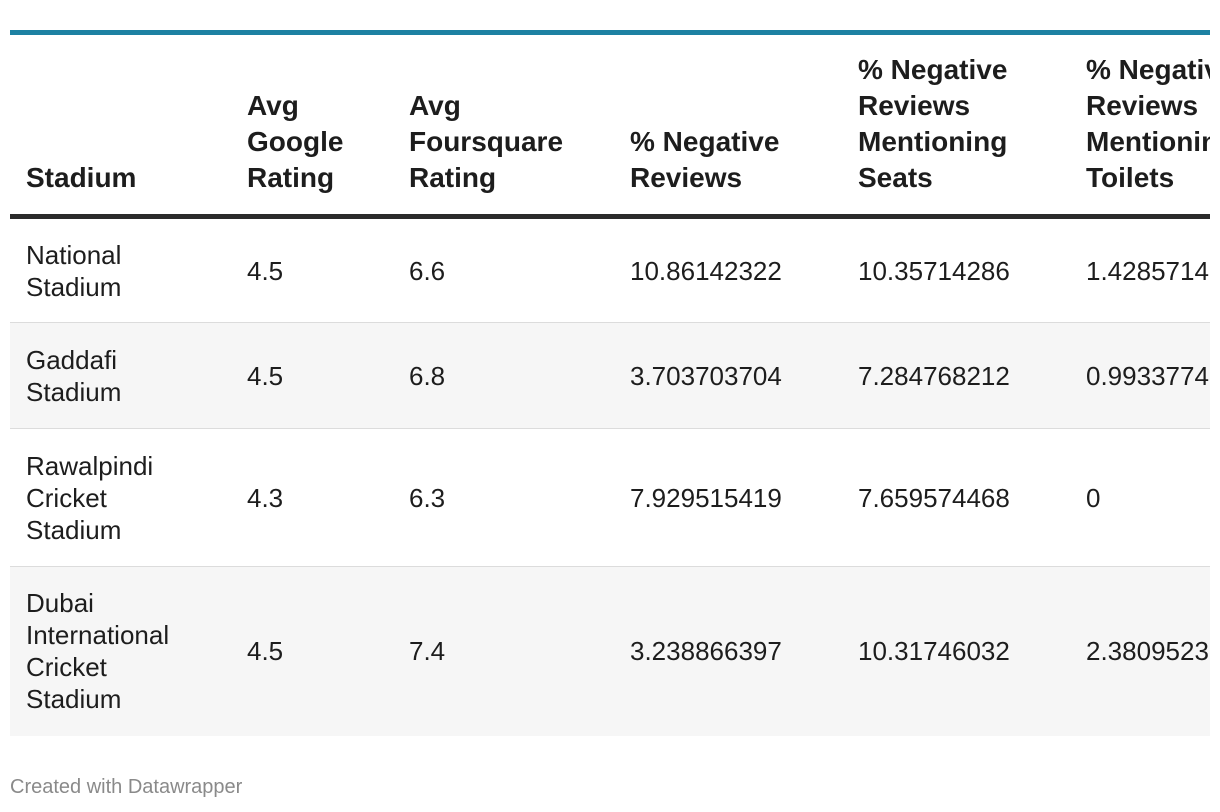 Image resolution: width=1220 pixels, height=812 pixels. What do you see at coordinates (728, 651) in the screenshot?
I see `value-cell: 3.238866397` at bounding box center [728, 651].